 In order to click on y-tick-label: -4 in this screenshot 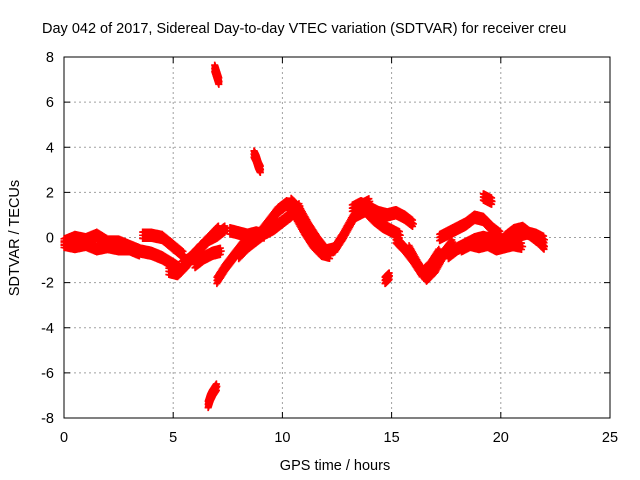, I will do `click(47, 329)`.